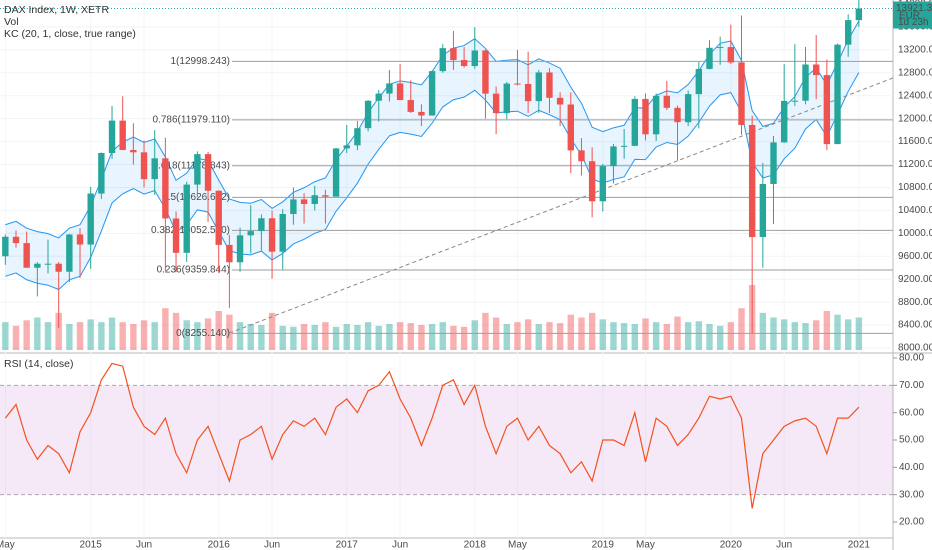  What do you see at coordinates (915, 141) in the screenshot?
I see `y-tick-label: 11600.00` at bounding box center [915, 141].